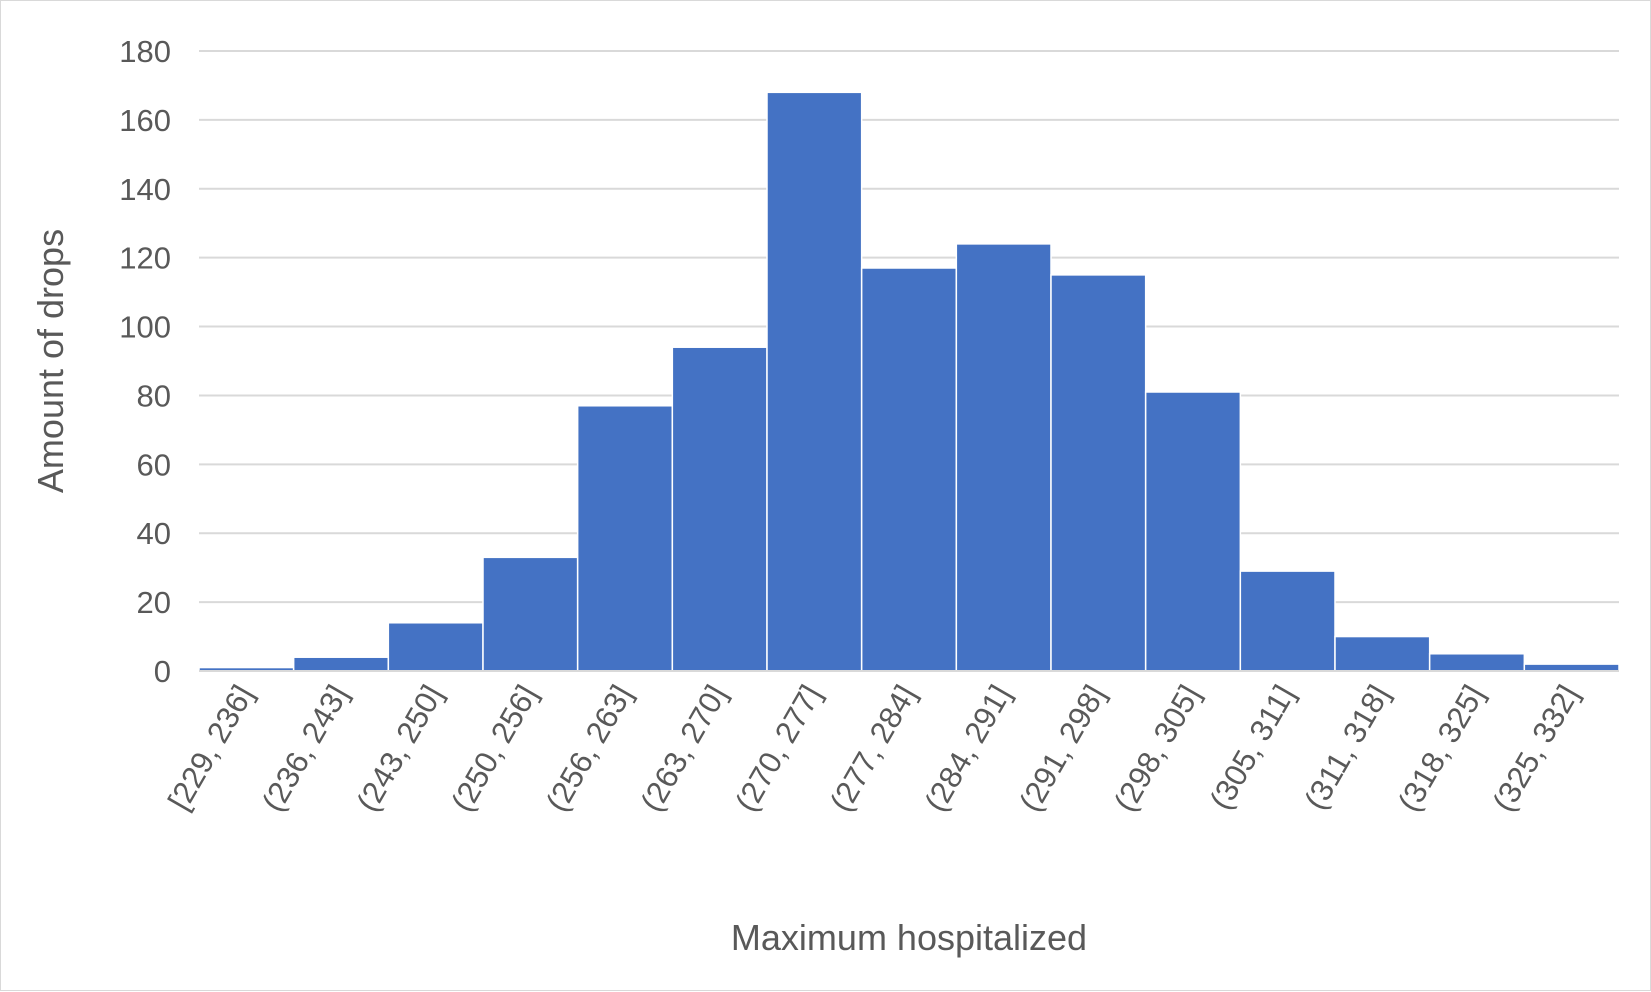 The height and width of the screenshot is (992, 1651). Describe the element at coordinates (1062, 748) in the screenshot. I see `x-tick-label: (291, 298]` at that location.